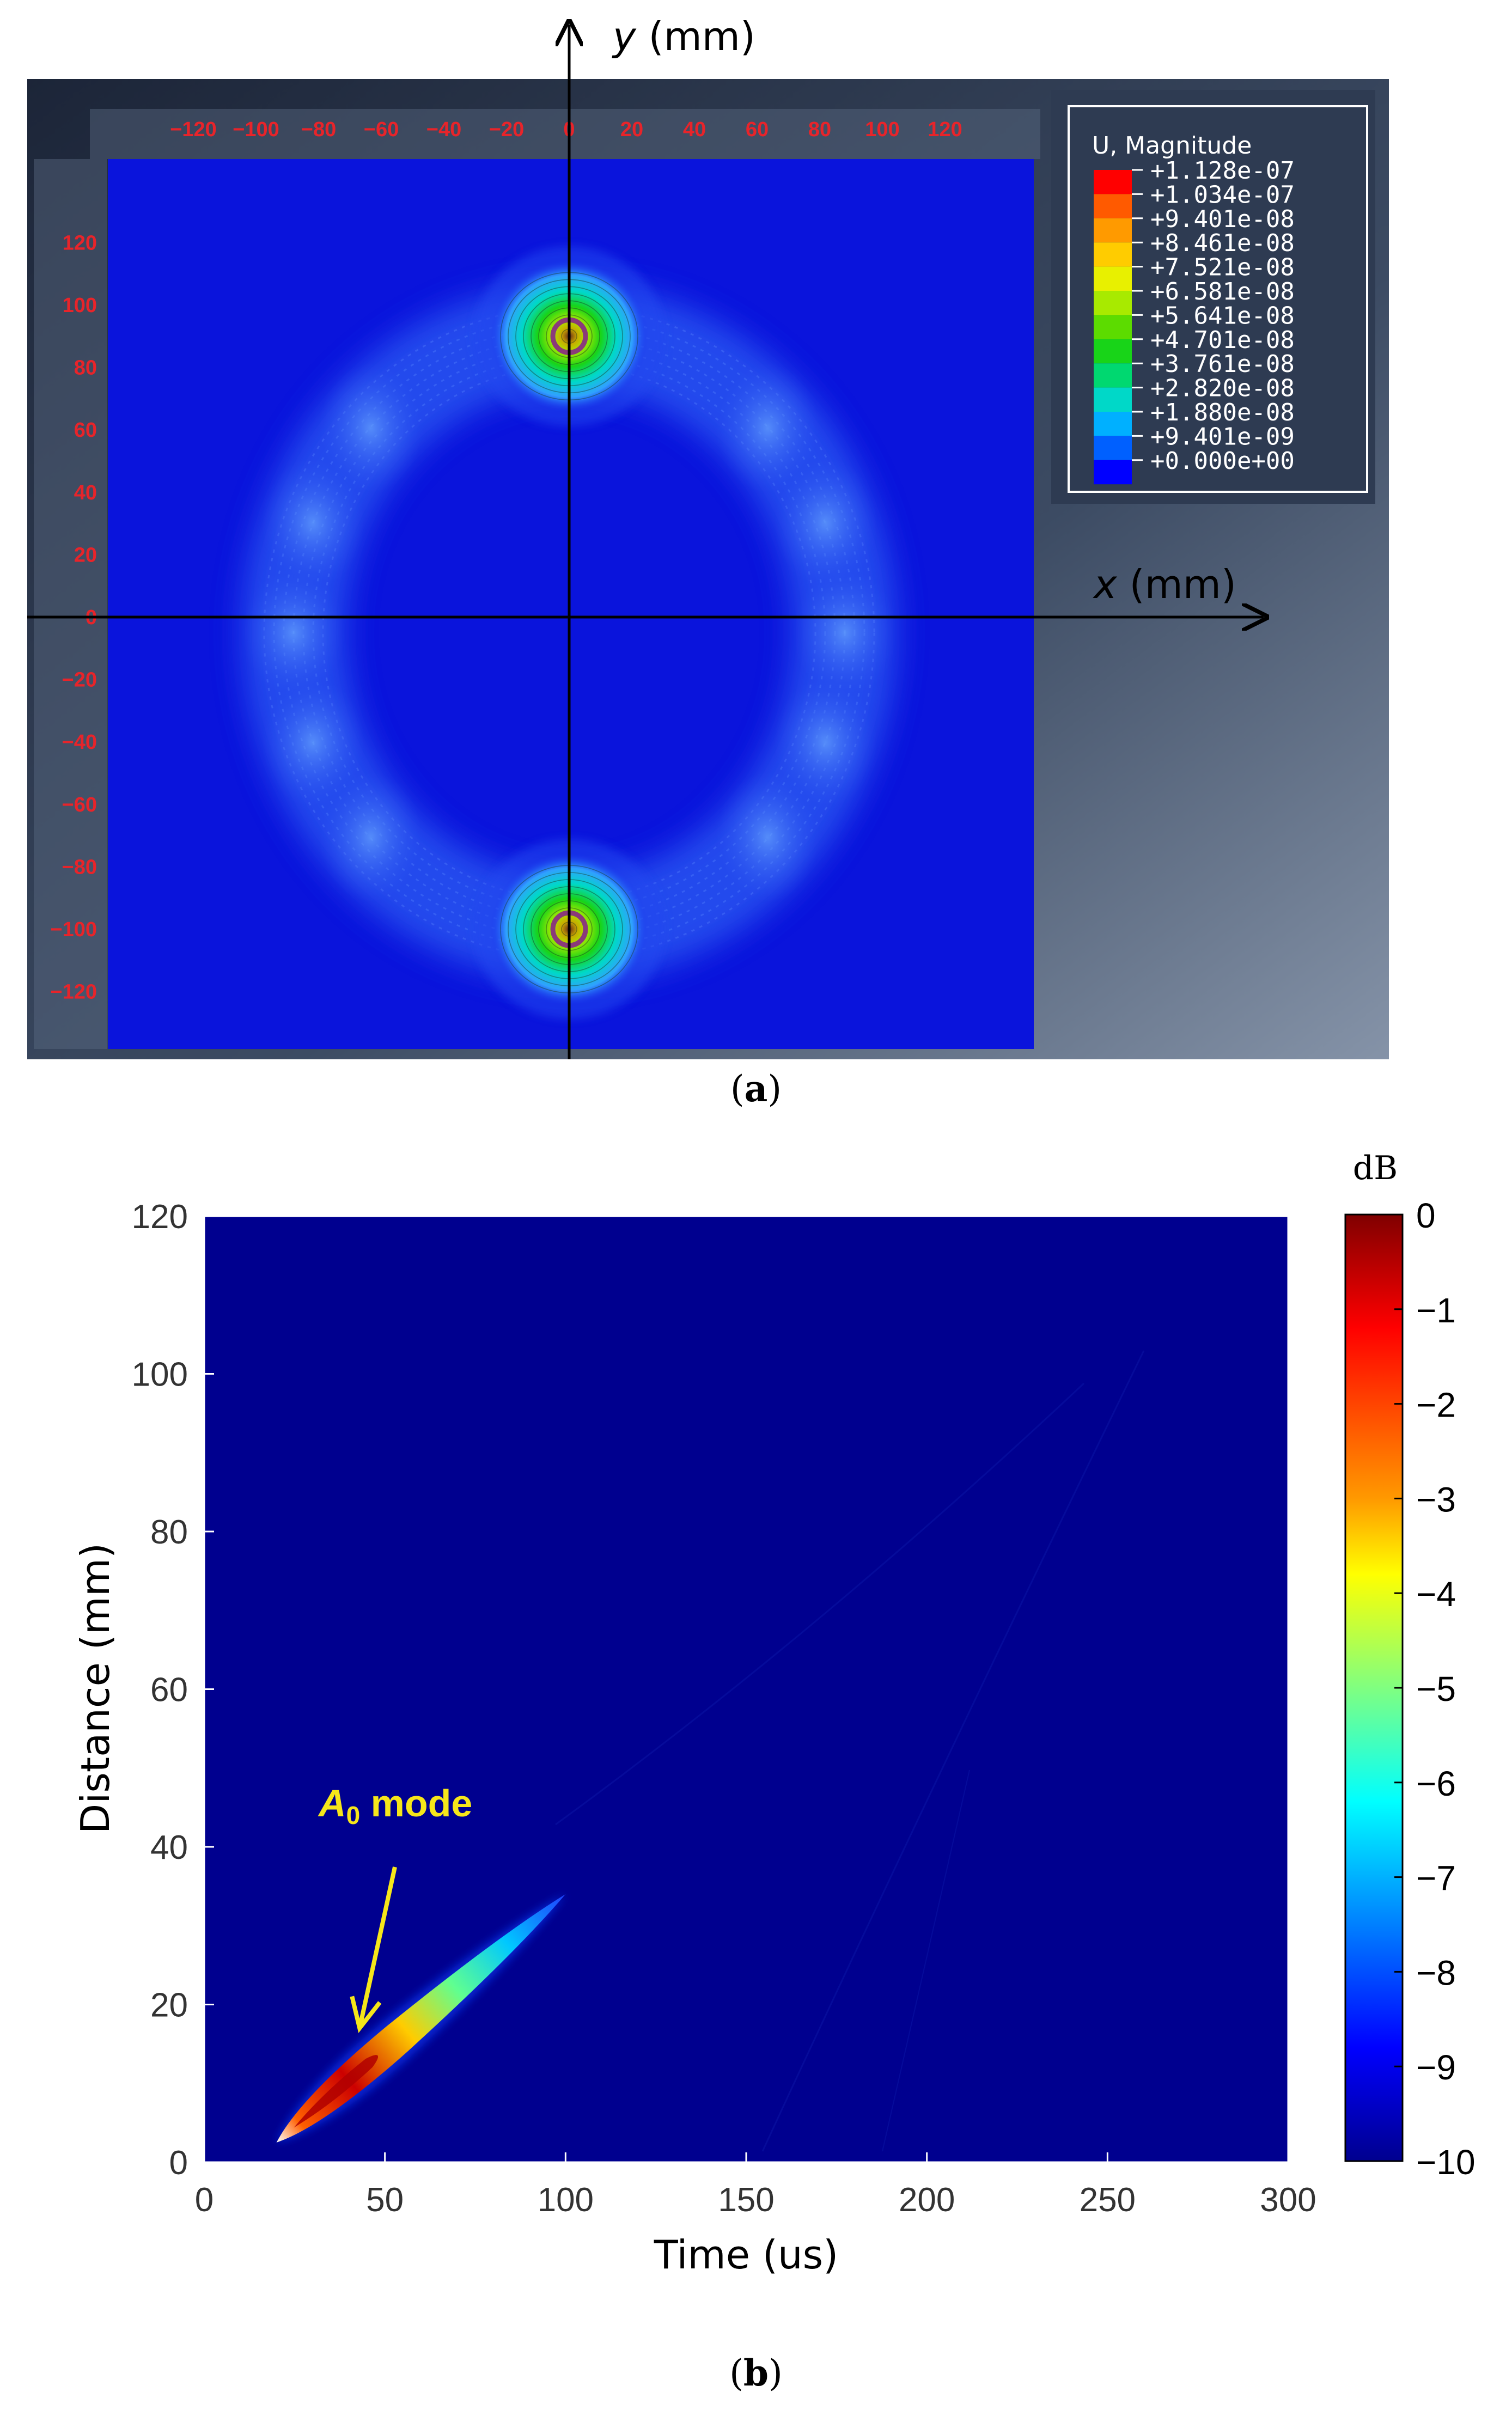 This screenshot has width=1512, height=2410. Describe the element at coordinates (566, 2200) in the screenshot. I see `x-tick-b: 100` at that location.